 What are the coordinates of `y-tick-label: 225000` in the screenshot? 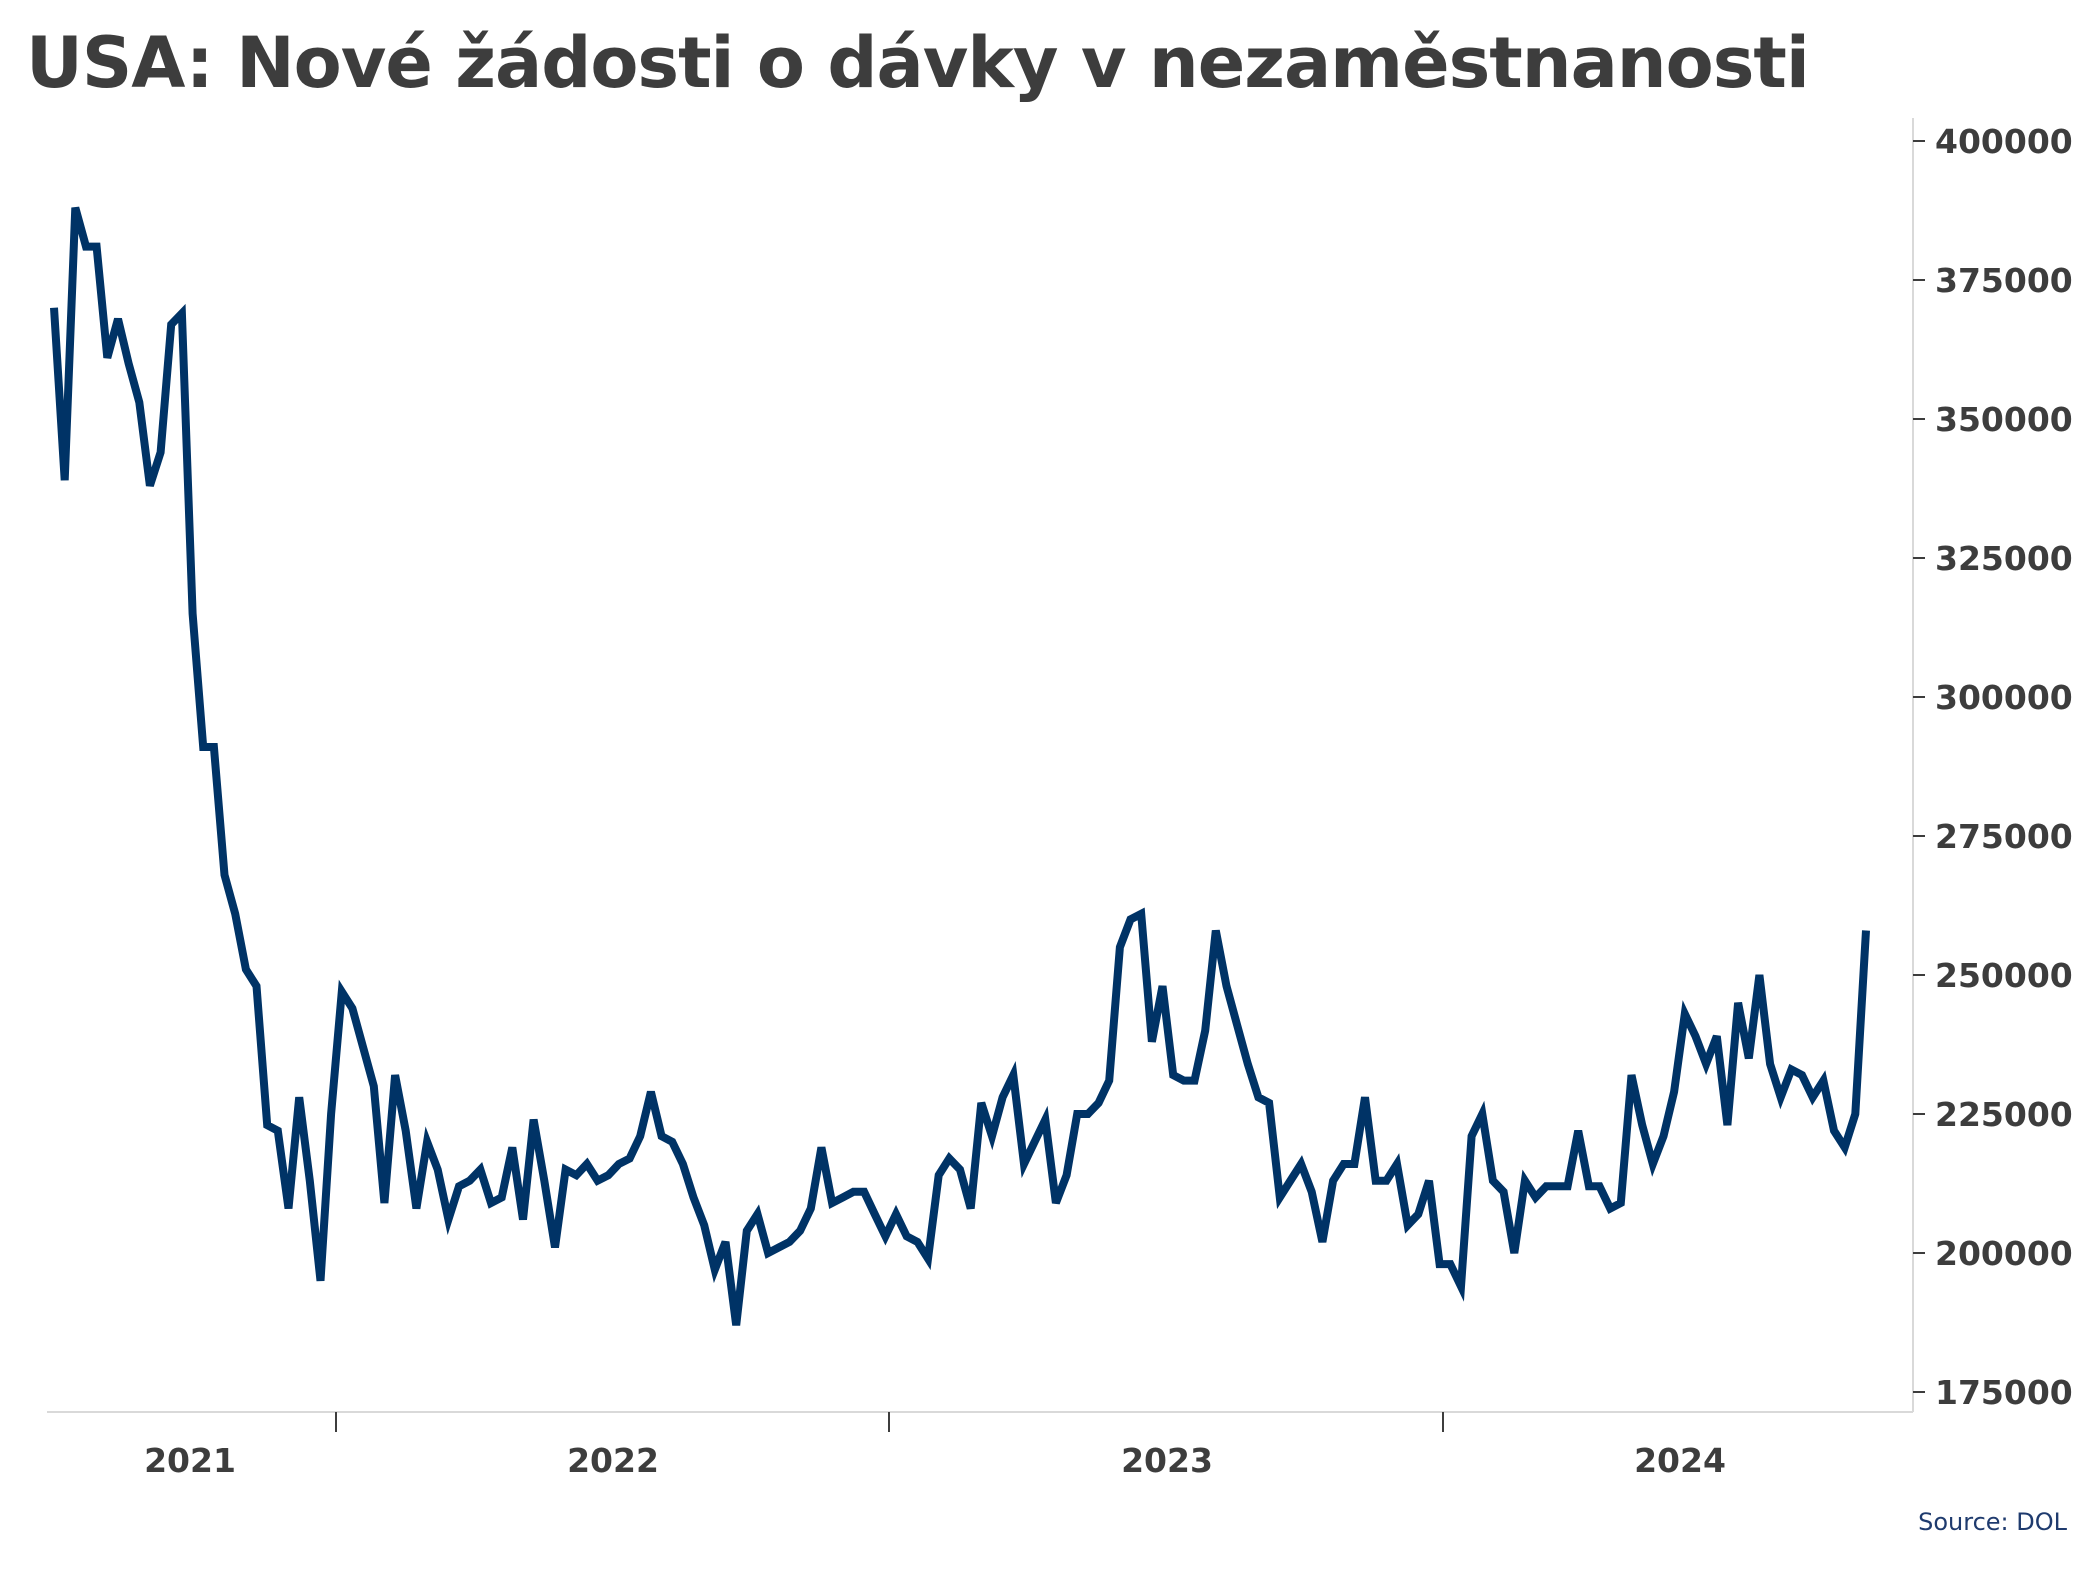 It's located at (2004, 1114).